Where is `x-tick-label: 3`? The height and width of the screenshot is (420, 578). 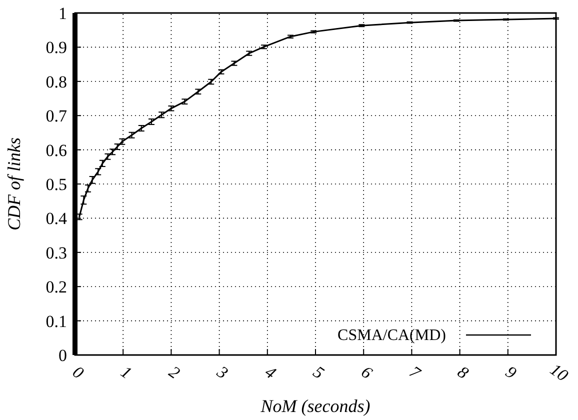
x-tick-label: 3 is located at coordinates (222, 372).